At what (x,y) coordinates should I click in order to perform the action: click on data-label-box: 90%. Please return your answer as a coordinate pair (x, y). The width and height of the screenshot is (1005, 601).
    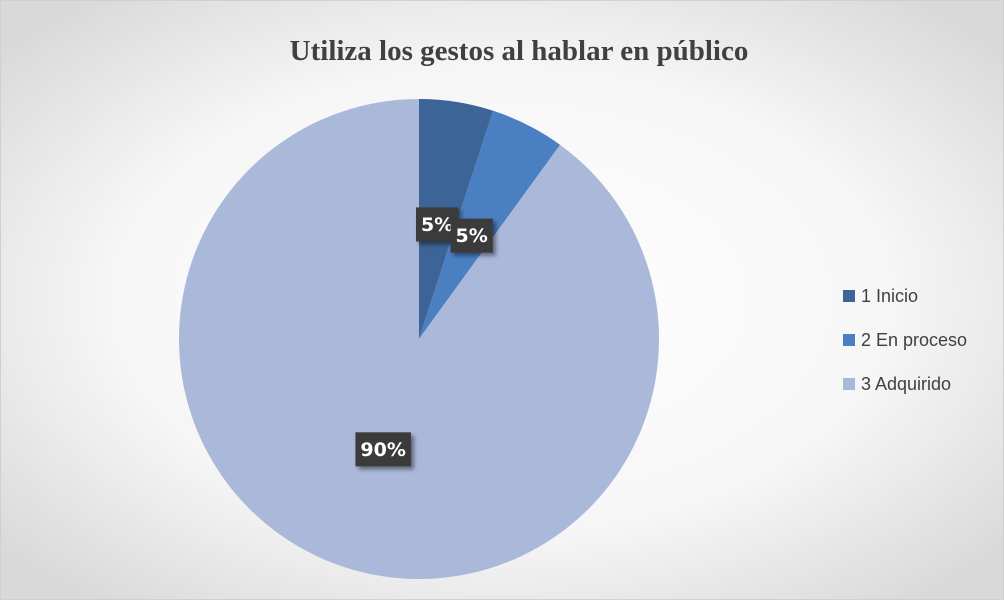
    Looking at the image, I should click on (383, 449).